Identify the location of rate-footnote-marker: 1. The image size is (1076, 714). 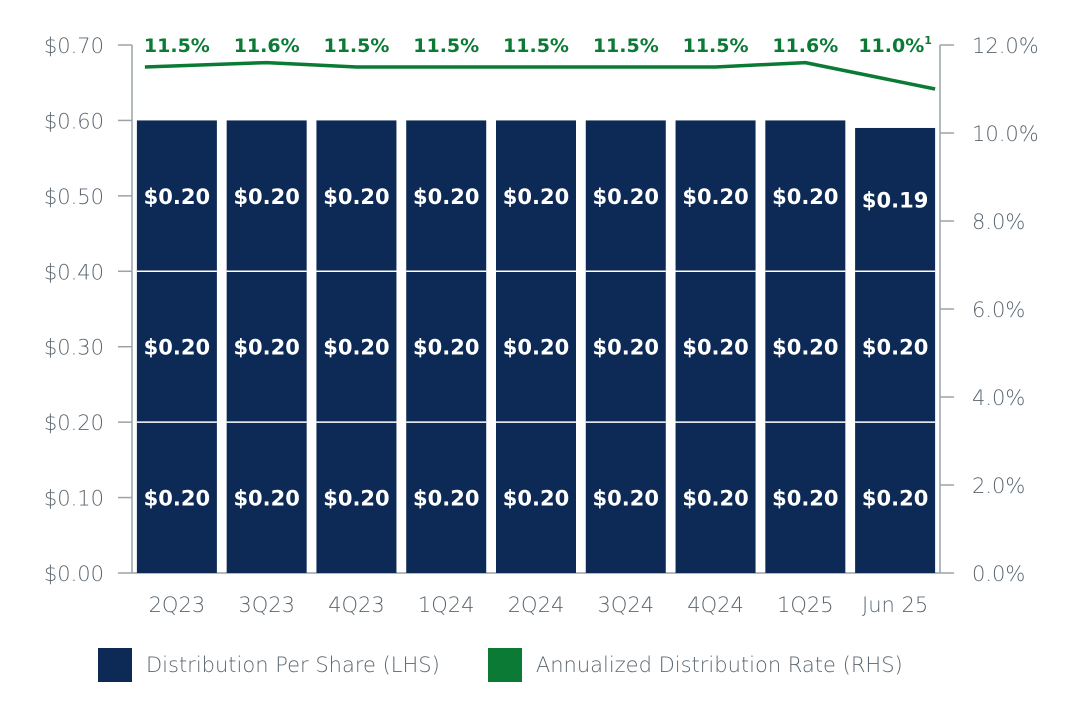
(928, 40).